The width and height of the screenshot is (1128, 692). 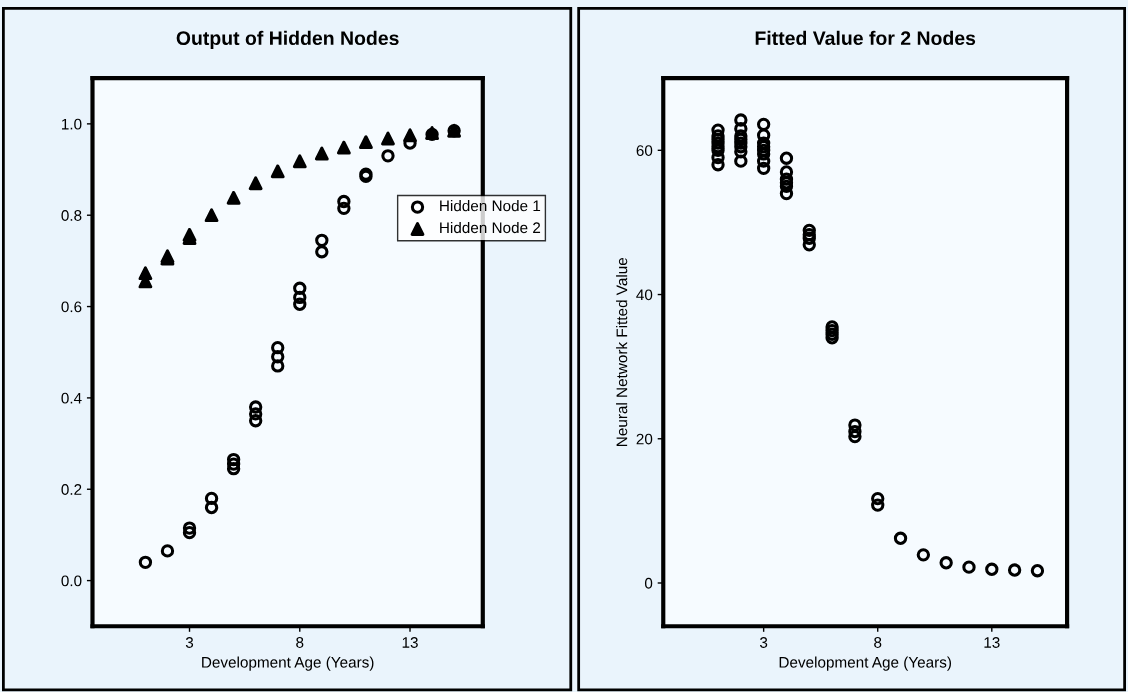 What do you see at coordinates (71, 489) in the screenshot?
I see `y-tick-label: 0.2` at bounding box center [71, 489].